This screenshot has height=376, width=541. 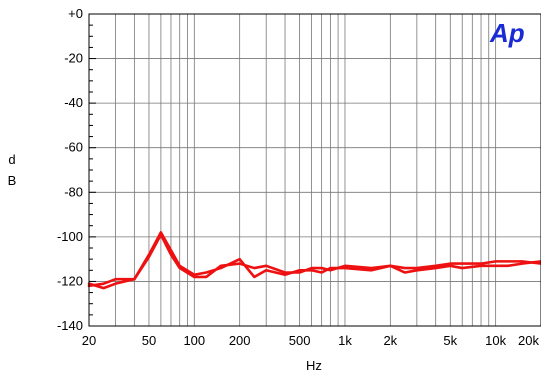 What do you see at coordinates (300, 340) in the screenshot?
I see `x-tick-label: 500` at bounding box center [300, 340].